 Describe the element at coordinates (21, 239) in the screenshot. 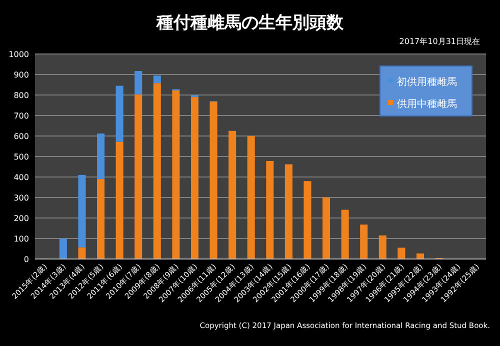

I see `y-tick-label: 100` at that location.